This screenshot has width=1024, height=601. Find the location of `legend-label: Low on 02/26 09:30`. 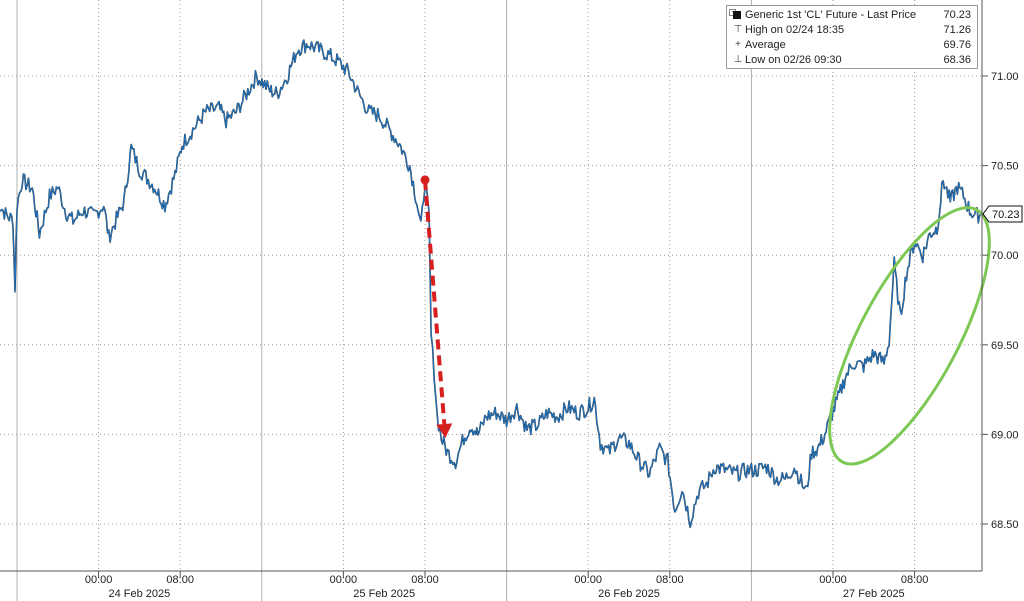

legend-label: Low on 02/26 09:30 is located at coordinates (793, 60).